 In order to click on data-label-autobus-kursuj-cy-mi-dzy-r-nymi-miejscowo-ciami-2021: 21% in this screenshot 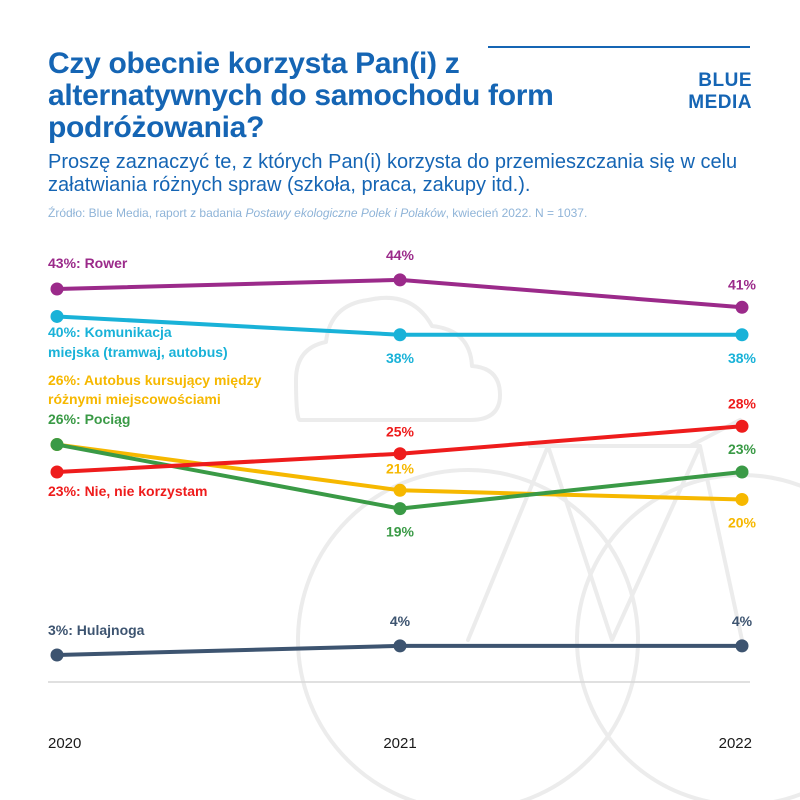, I will do `click(400, 468)`.